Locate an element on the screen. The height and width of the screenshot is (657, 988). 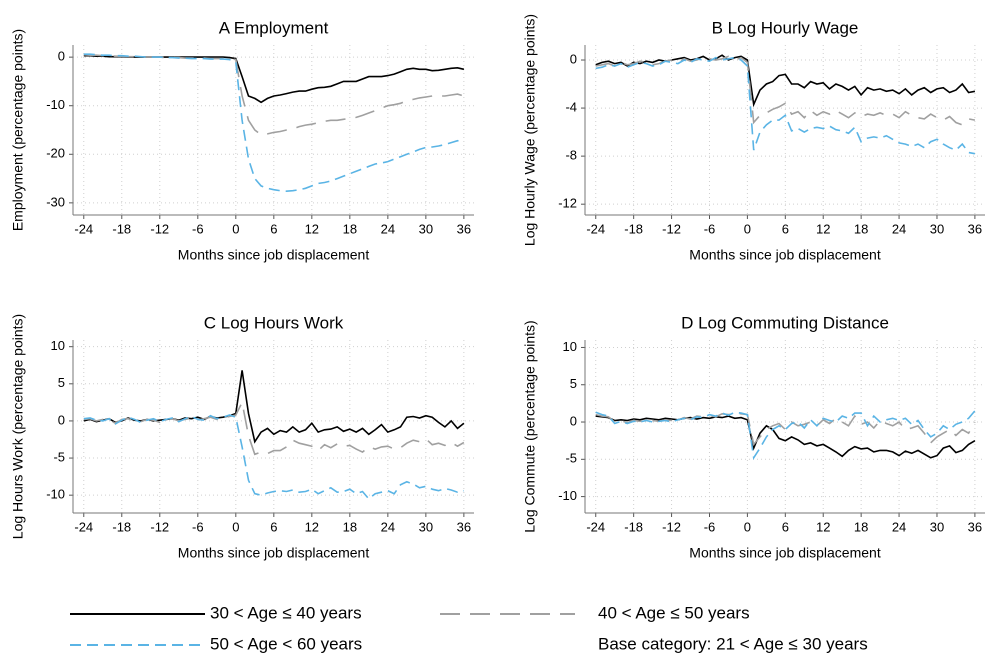
legend-label: 50 < Age < 60 years is located at coordinates (286, 643).